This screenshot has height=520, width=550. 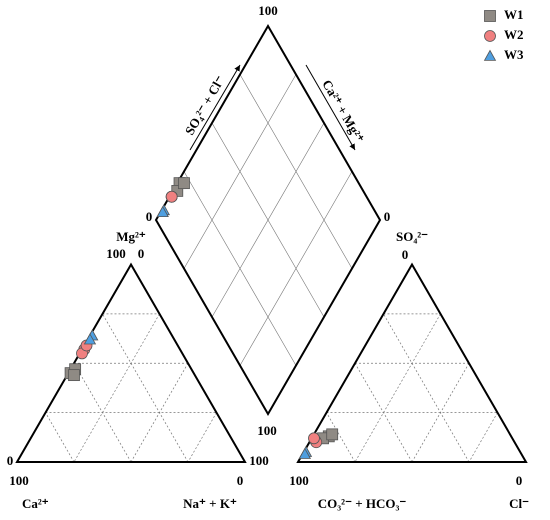 I want to click on legend-label: W1, so click(x=514, y=14).